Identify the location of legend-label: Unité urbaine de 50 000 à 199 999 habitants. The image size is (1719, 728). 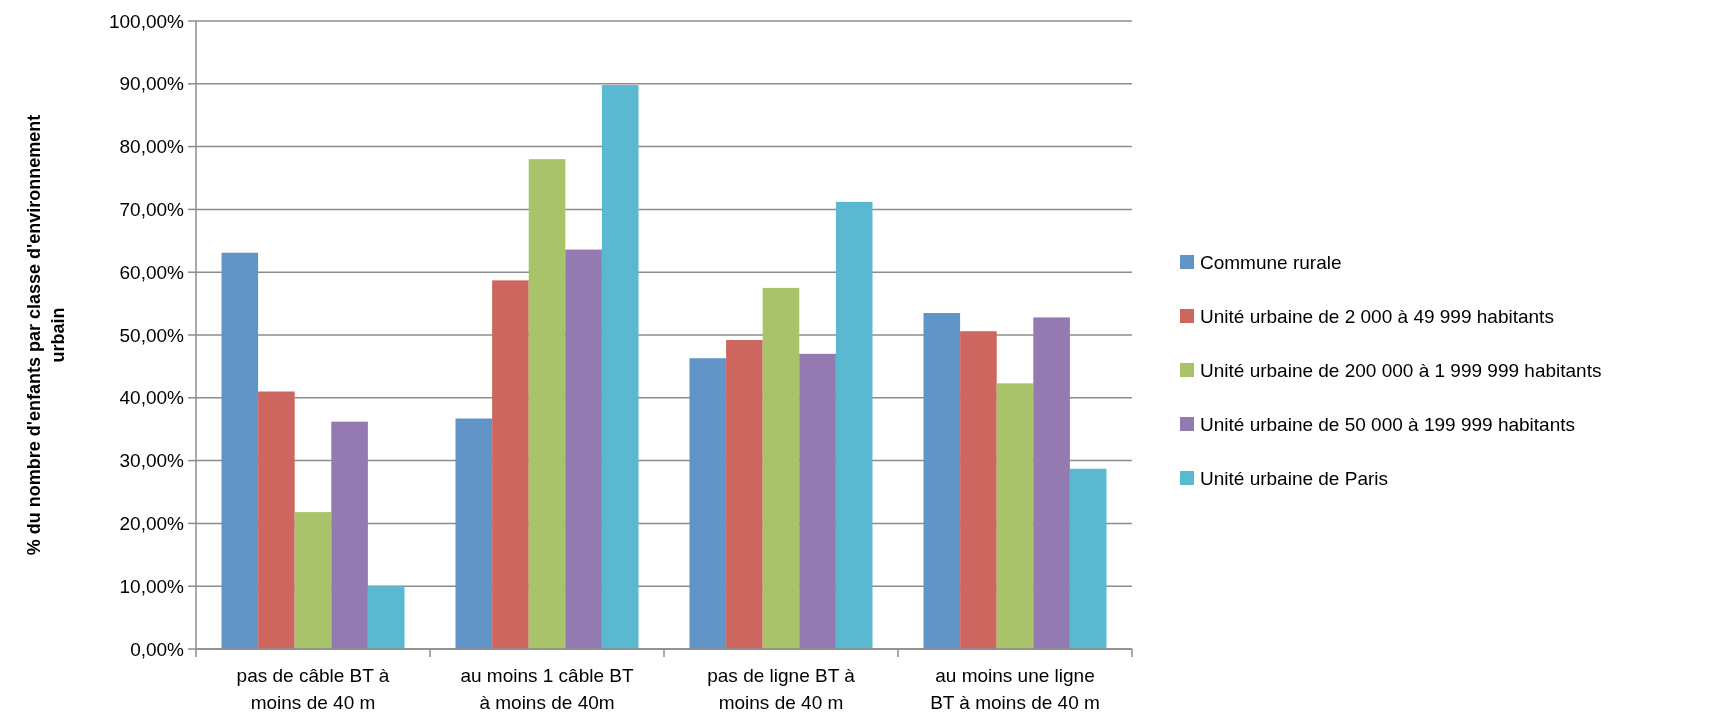
(1388, 424).